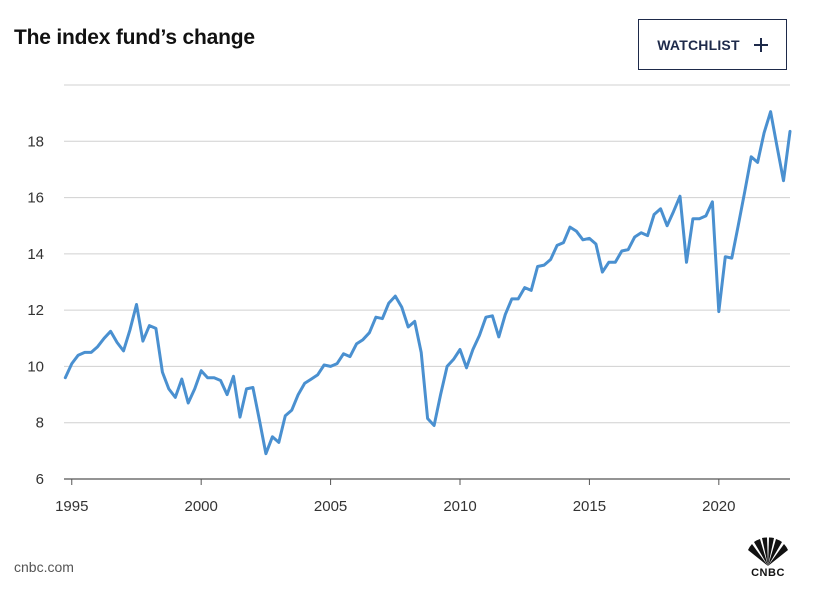 Image resolution: width=815 pixels, height=599 pixels. I want to click on y-tick-label: 18, so click(35, 141).